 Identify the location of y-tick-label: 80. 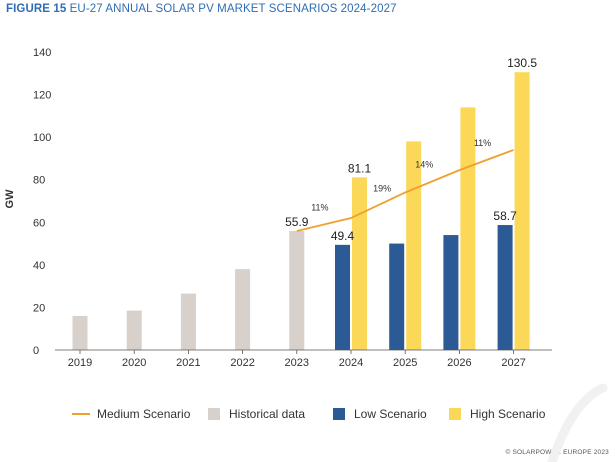
(39, 181).